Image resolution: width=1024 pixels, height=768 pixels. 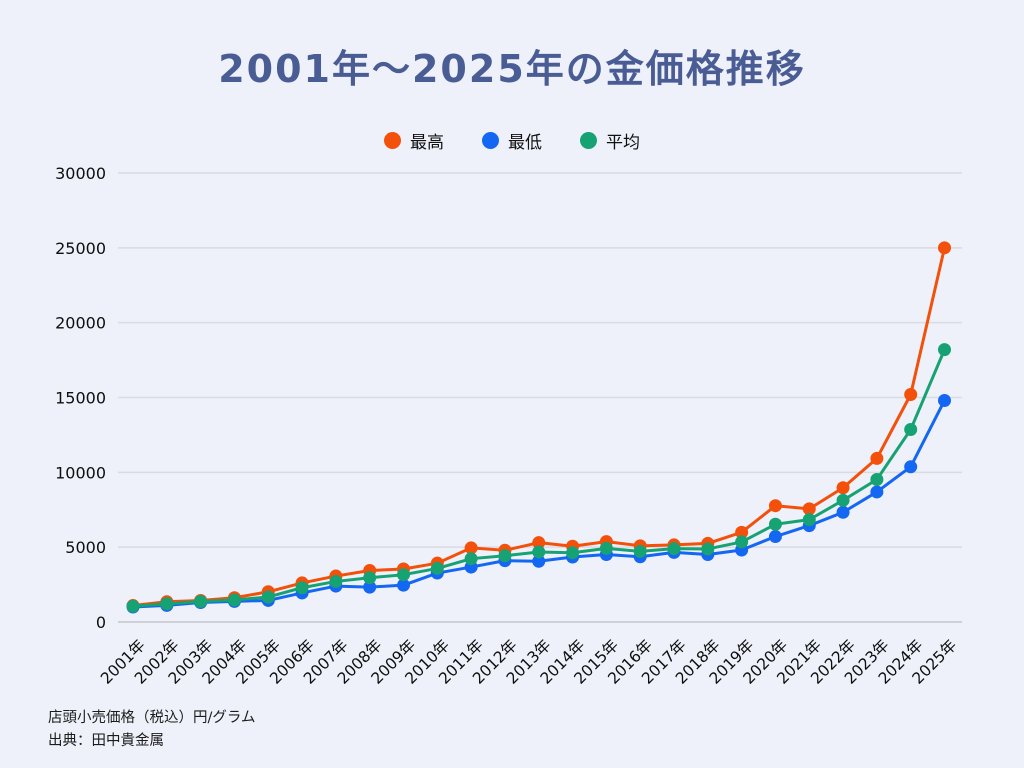 What do you see at coordinates (106, 741) in the screenshot?
I see `source-note: 出典：田中貴金属` at bounding box center [106, 741].